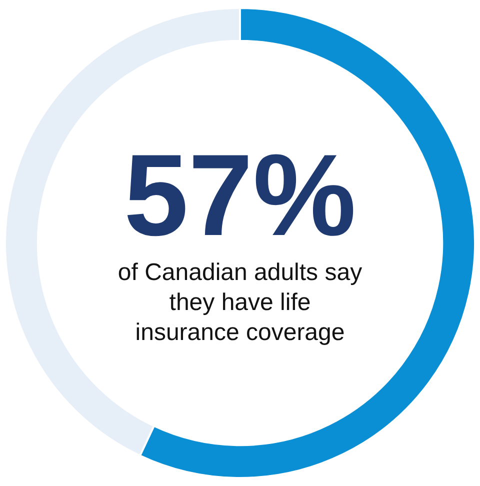 This screenshot has width=480, height=486. I want to click on text: of Canadian adults say they have life insurance coverage, so click(240, 303).